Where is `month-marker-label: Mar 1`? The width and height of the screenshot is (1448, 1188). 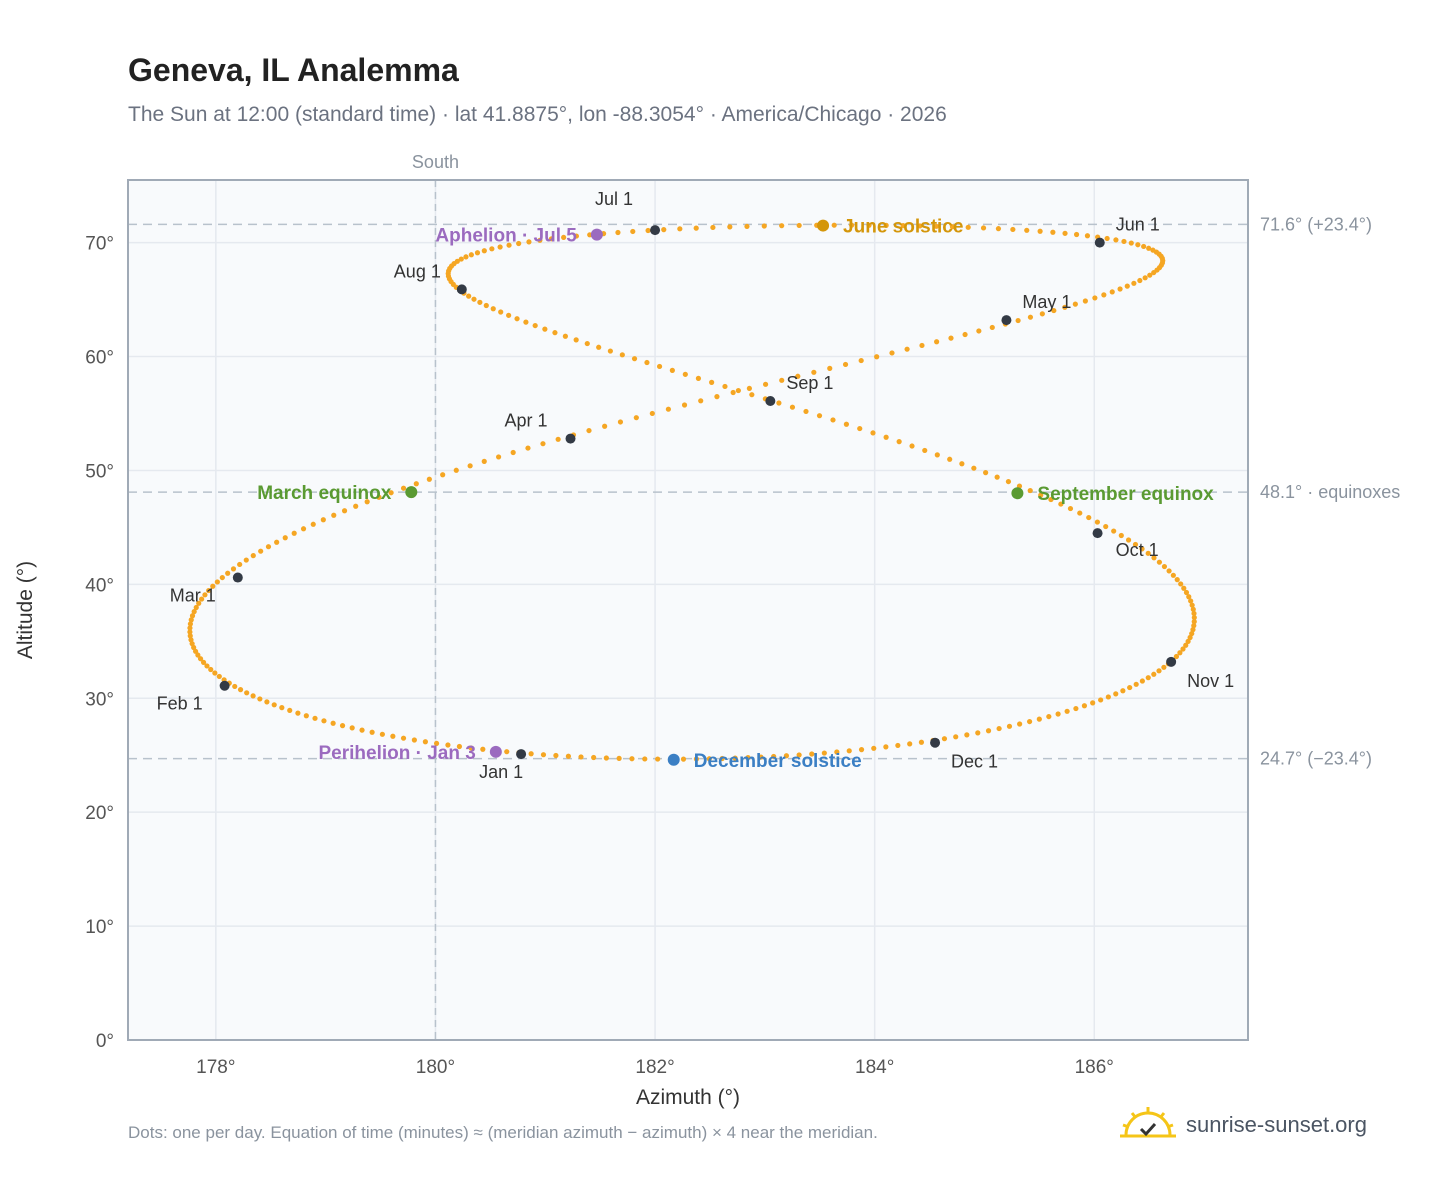
month-marker-label: Mar 1 is located at coordinates (193, 596).